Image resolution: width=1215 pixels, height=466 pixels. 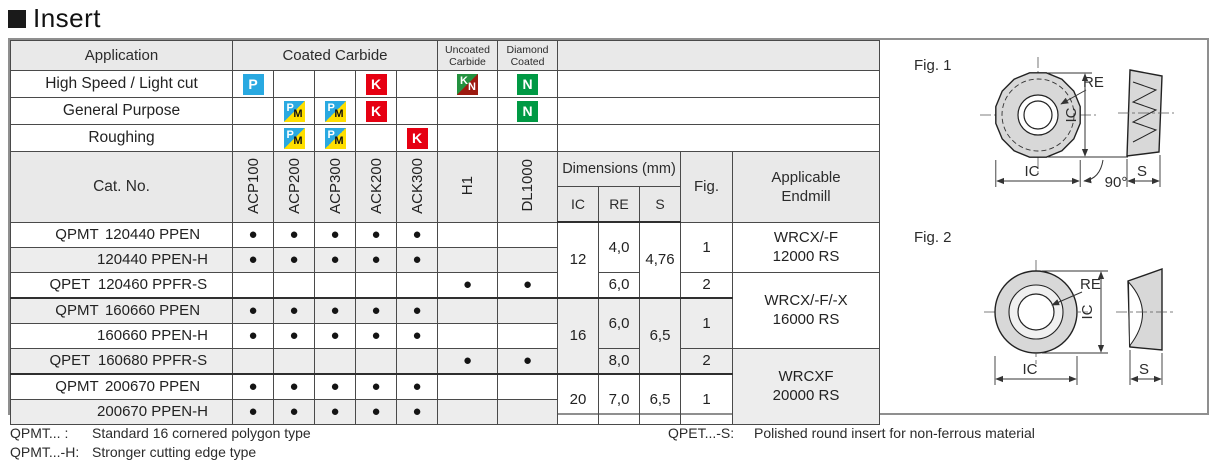 What do you see at coordinates (1142, 171) in the screenshot?
I see `fig1-s-label: S` at bounding box center [1142, 171].